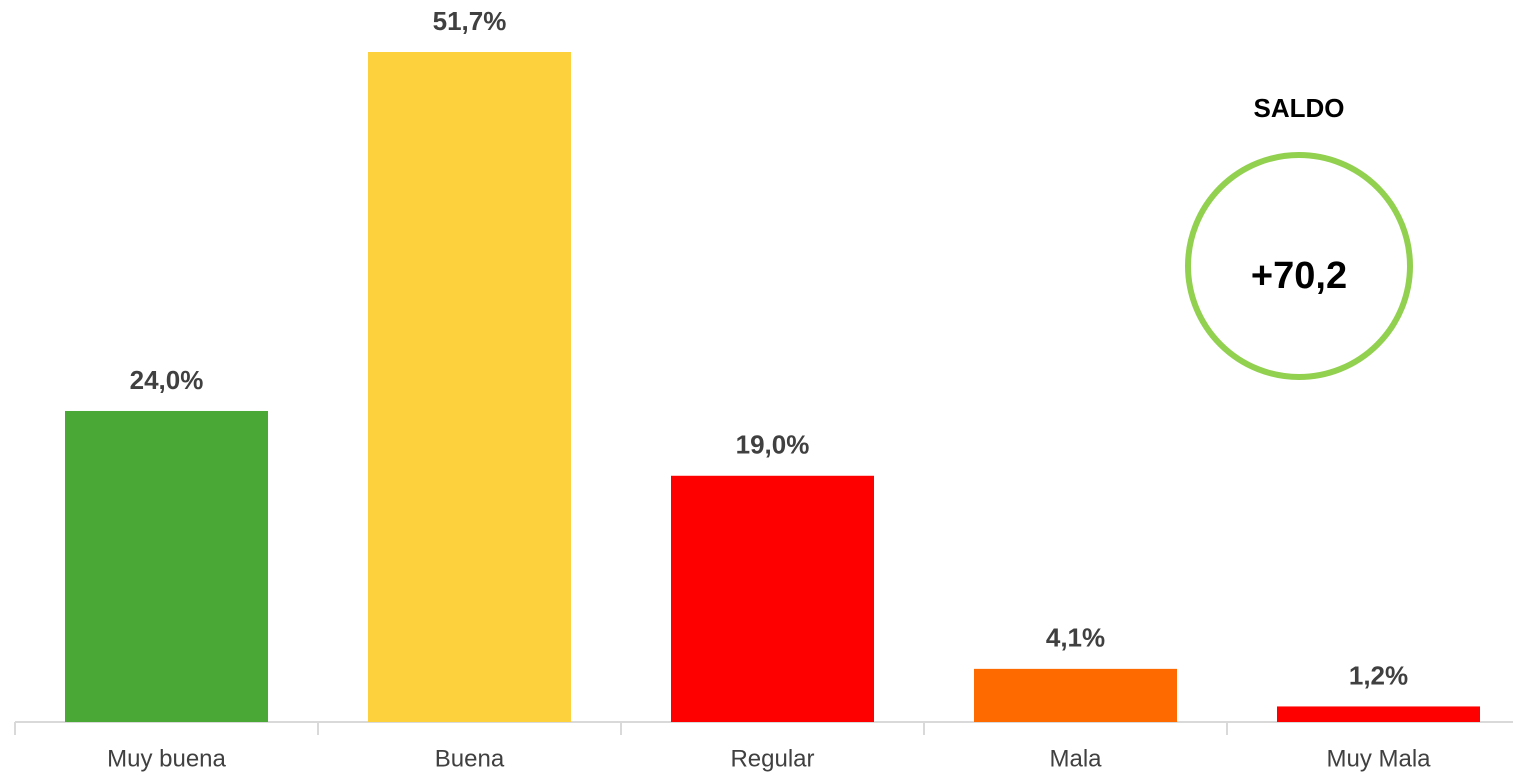 The width and height of the screenshot is (1513, 775). I want to click on x-tick-label: Regular, so click(772, 758).